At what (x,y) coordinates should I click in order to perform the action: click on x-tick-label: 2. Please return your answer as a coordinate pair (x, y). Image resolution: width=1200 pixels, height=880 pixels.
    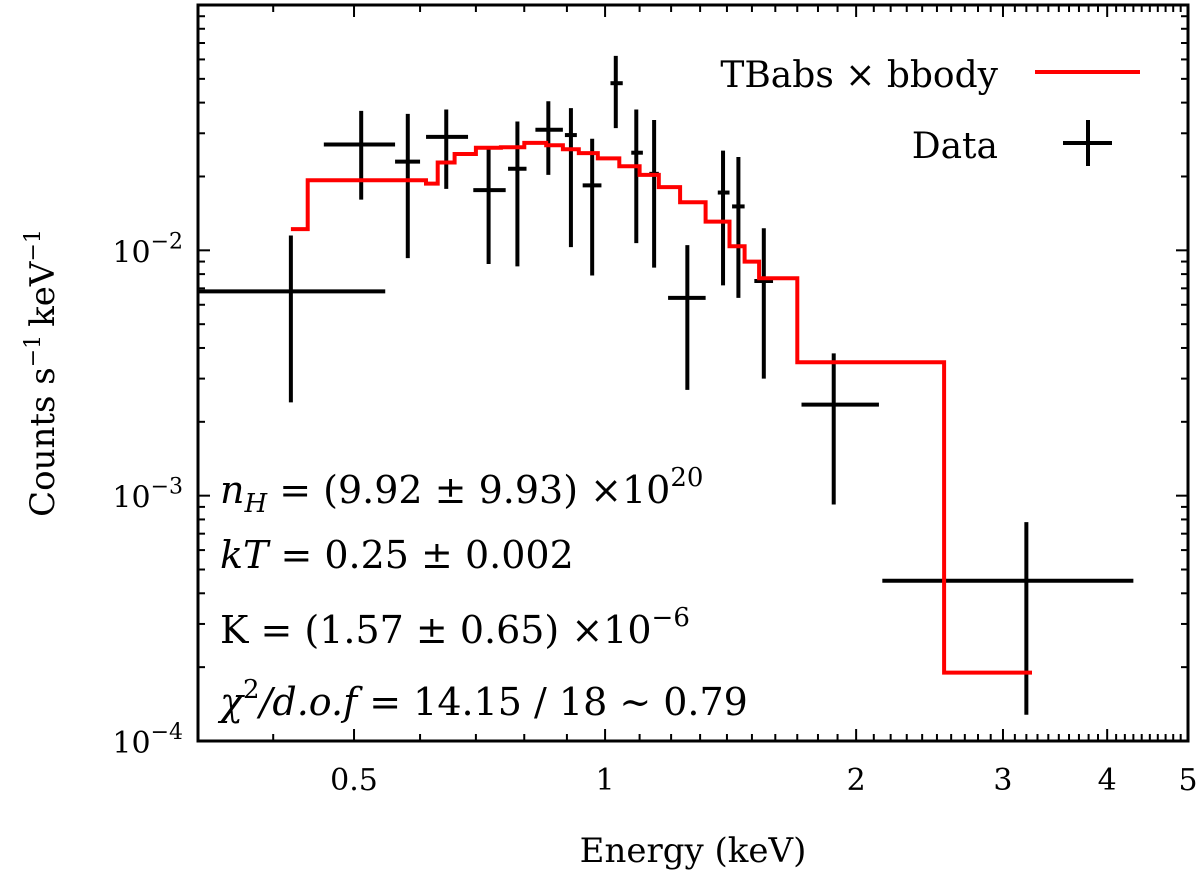
    Looking at the image, I should click on (856, 780).